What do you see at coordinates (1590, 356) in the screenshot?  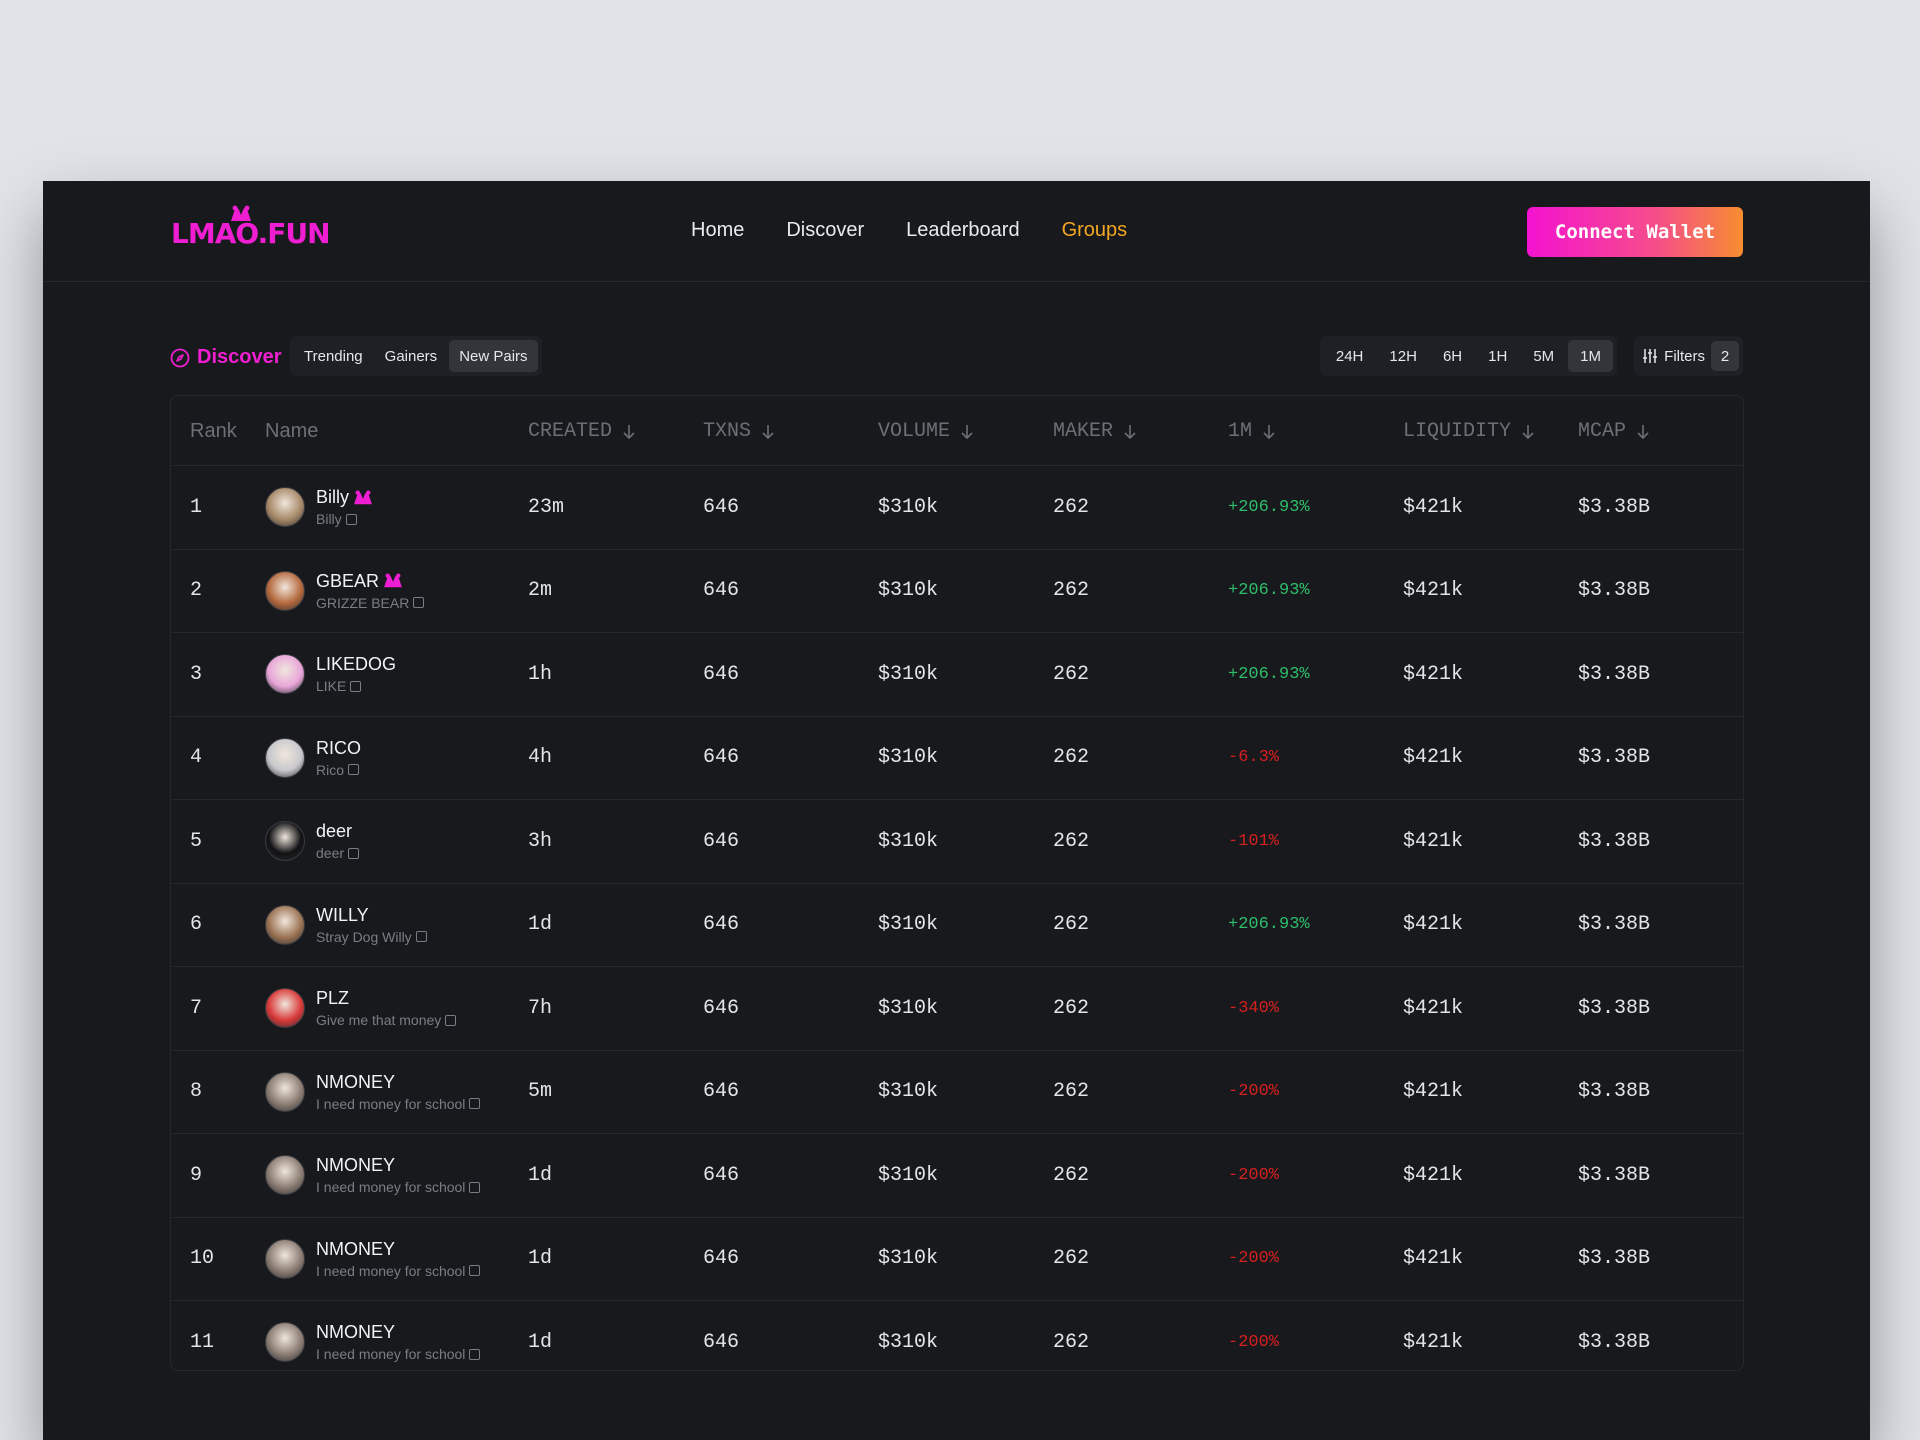 I see `timeframe-1m: 1M` at bounding box center [1590, 356].